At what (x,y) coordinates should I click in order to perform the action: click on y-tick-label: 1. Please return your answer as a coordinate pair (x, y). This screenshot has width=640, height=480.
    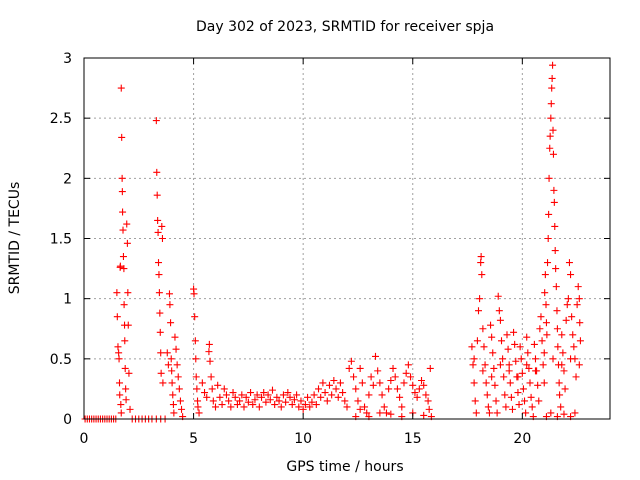
    Looking at the image, I should click on (67, 300).